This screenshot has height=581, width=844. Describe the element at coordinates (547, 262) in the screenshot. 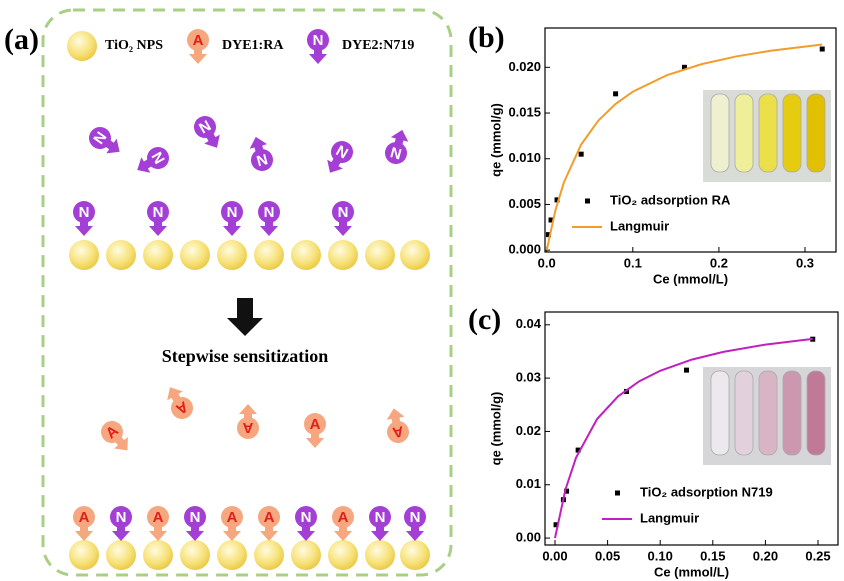

I see `x-tick-label: 0.0` at that location.